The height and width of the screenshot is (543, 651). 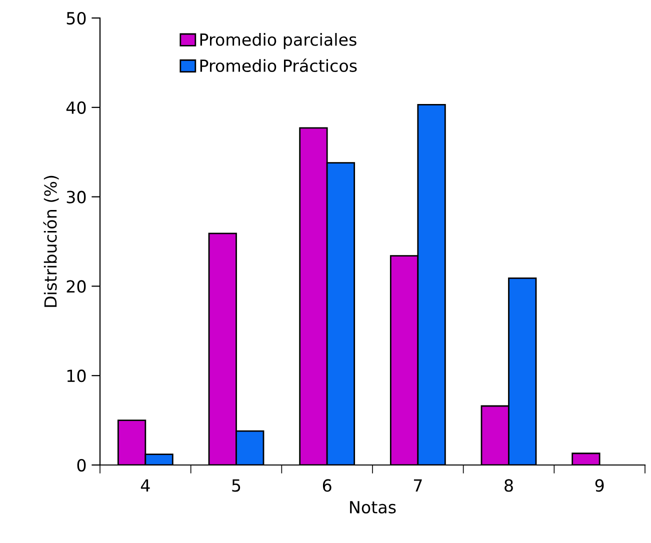 I want to click on y-tick-label: 20, so click(x=76, y=286).